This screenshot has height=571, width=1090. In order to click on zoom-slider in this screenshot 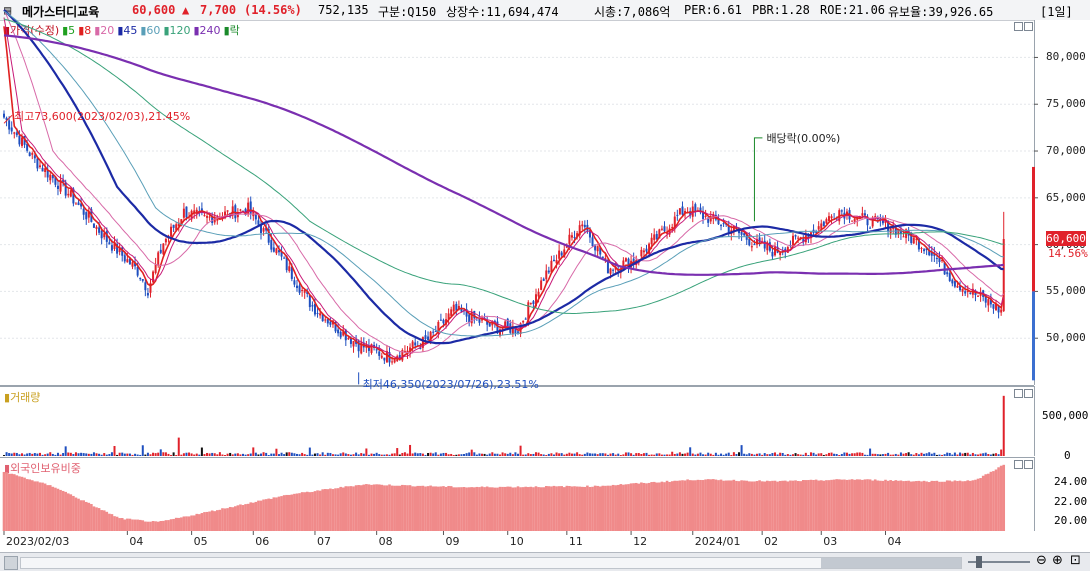, I will do `click(999, 562)`.